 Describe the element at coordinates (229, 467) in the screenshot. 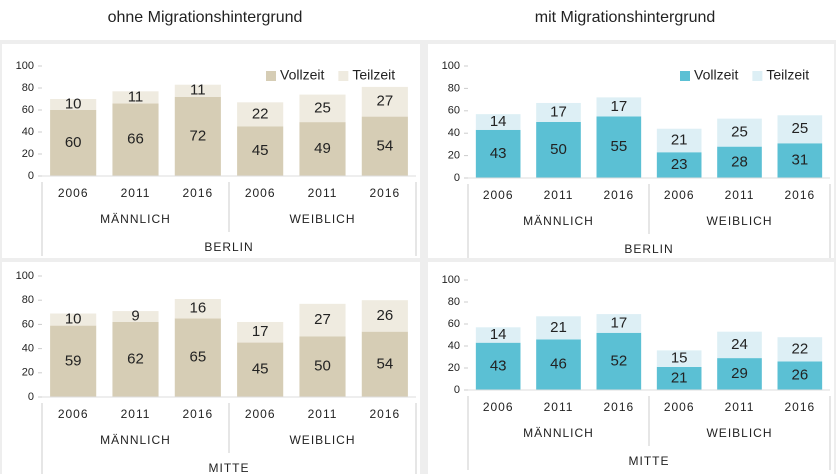

I see `x-axis-label: MITTE` at that location.